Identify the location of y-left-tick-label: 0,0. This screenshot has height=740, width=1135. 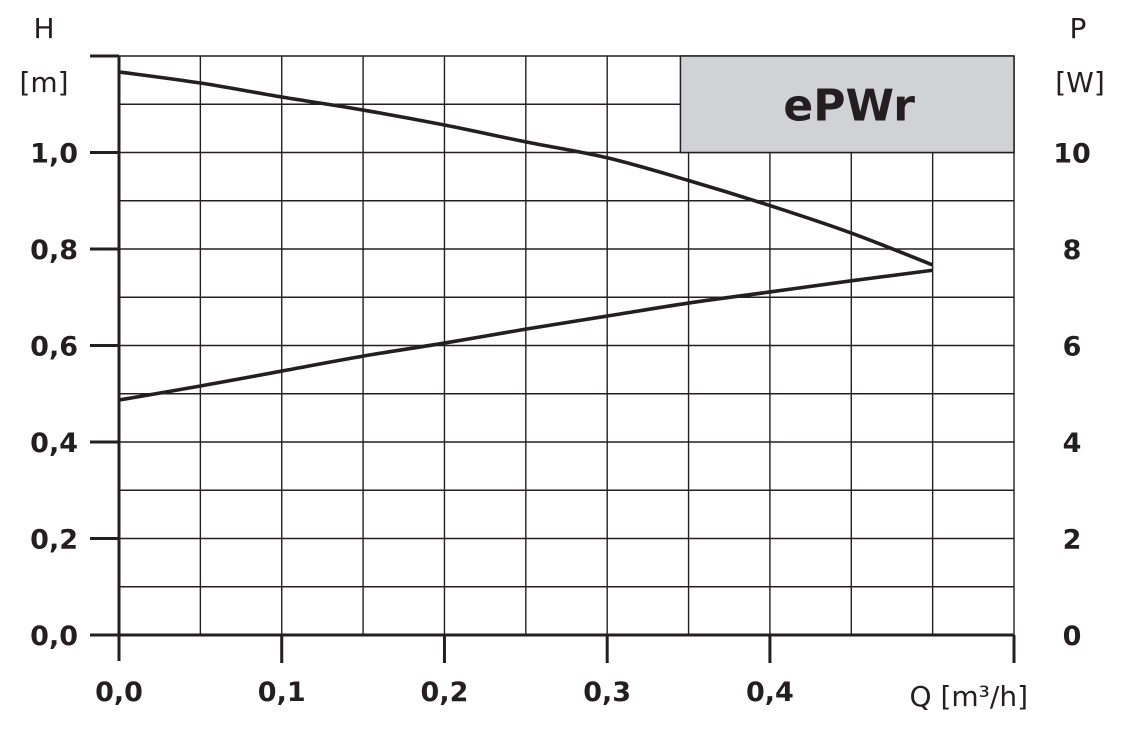
(54, 636).